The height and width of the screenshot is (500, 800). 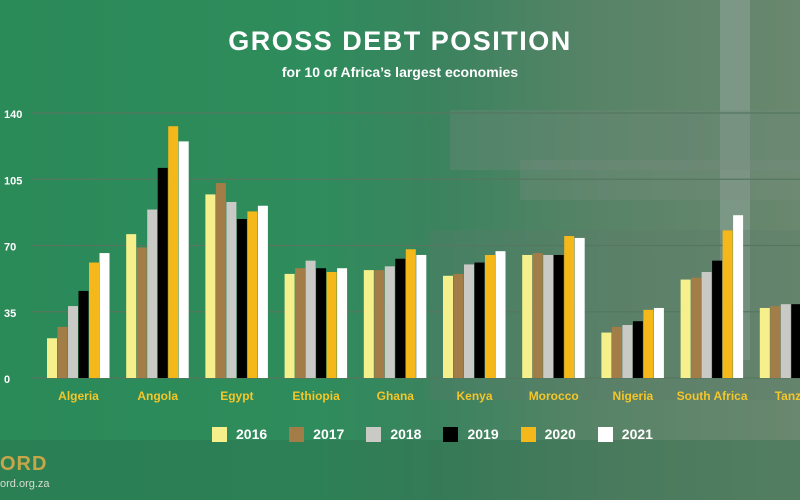 What do you see at coordinates (579, 307) in the screenshot?
I see `bar-morocco-2021` at bounding box center [579, 307].